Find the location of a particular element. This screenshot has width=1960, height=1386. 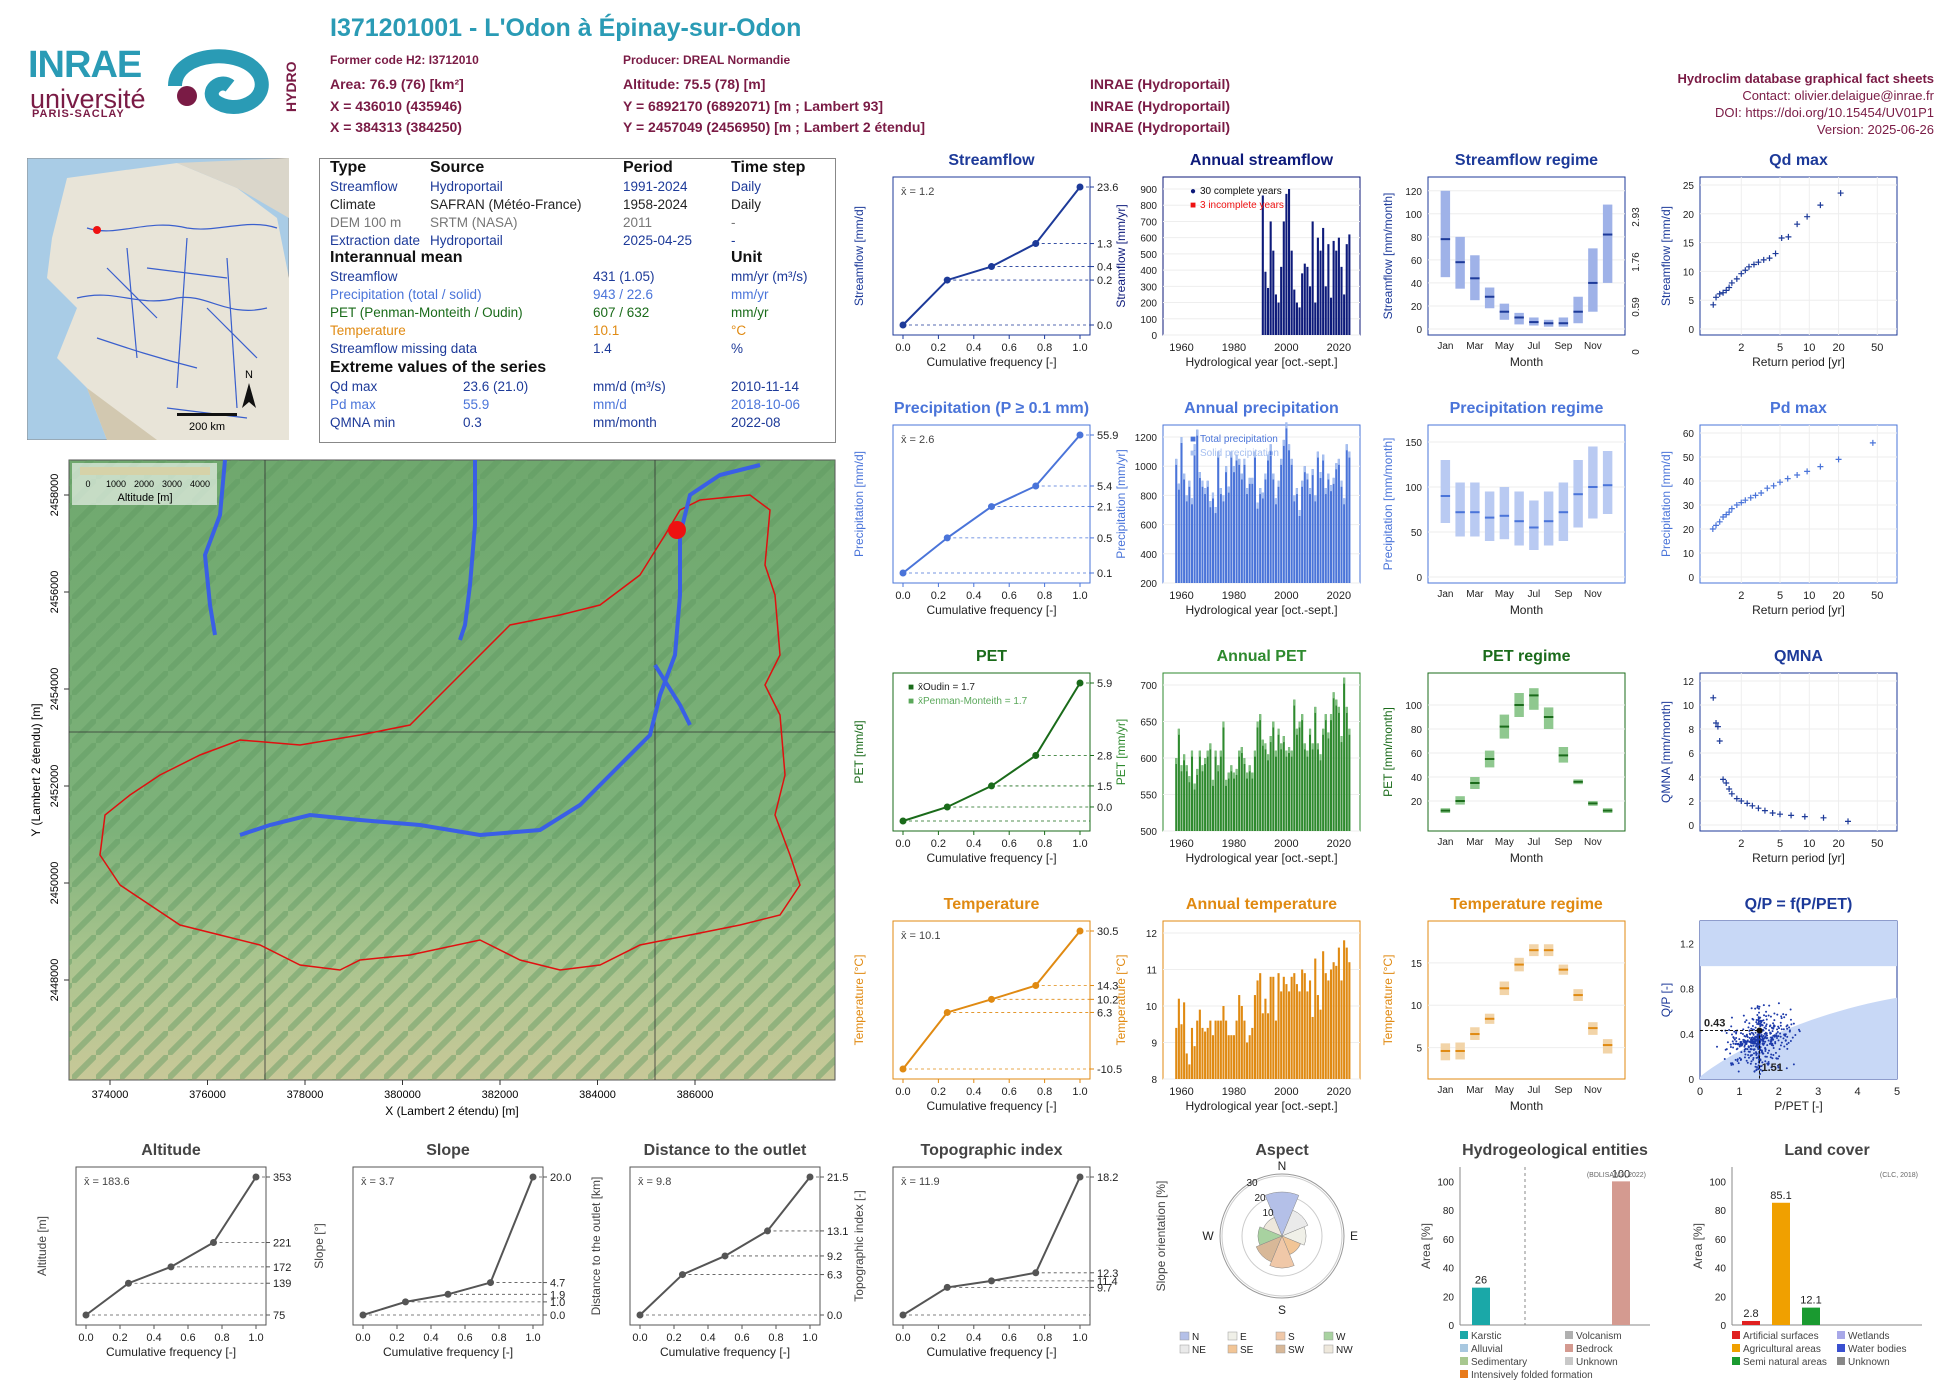

map-xtick-label: 378000 is located at coordinates (305, 1095).